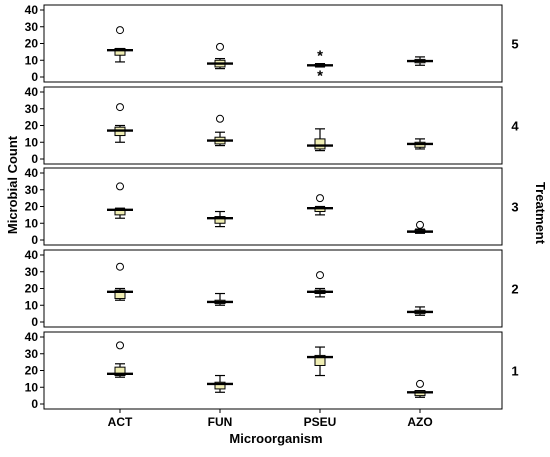 This screenshot has height=457, width=550. I want to click on x-category-label: ACT, so click(120, 422).